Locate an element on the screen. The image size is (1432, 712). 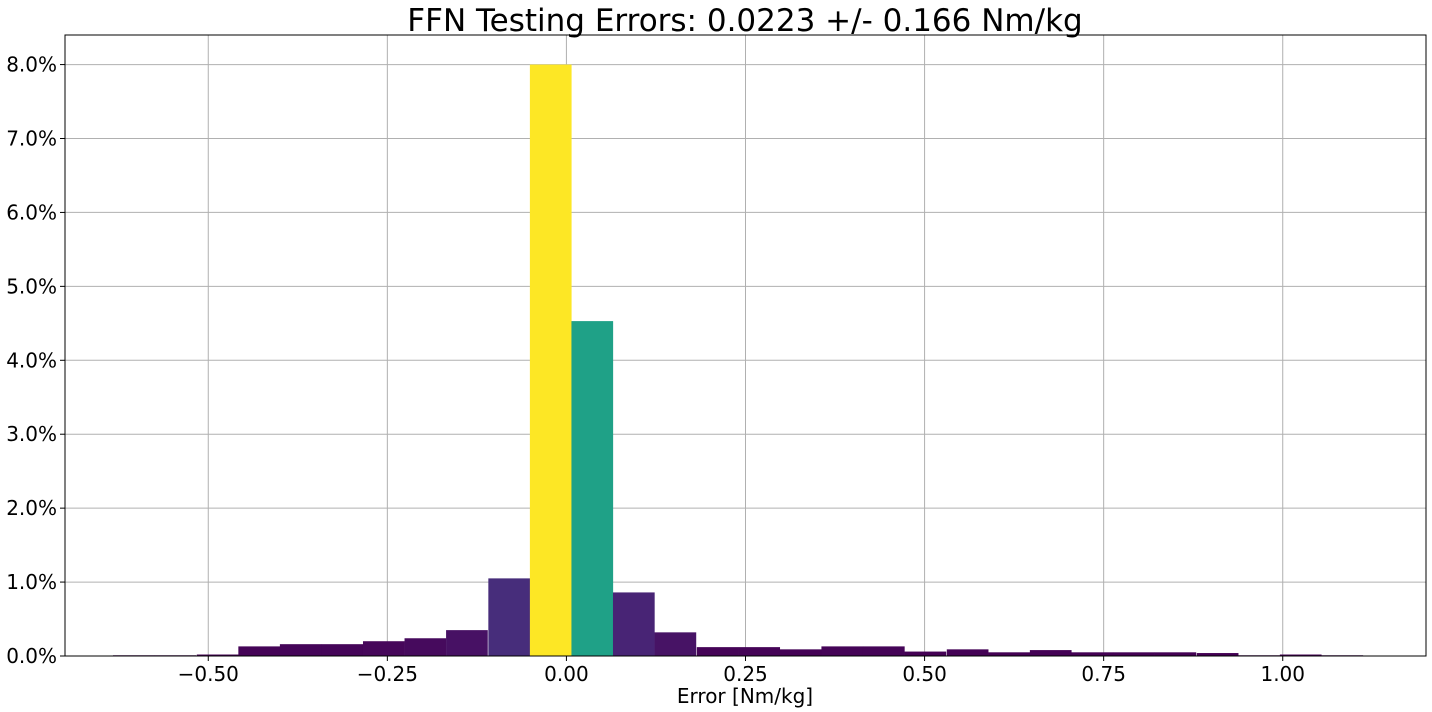
y-tick-label-4: 4.0% is located at coordinates (31, 360).